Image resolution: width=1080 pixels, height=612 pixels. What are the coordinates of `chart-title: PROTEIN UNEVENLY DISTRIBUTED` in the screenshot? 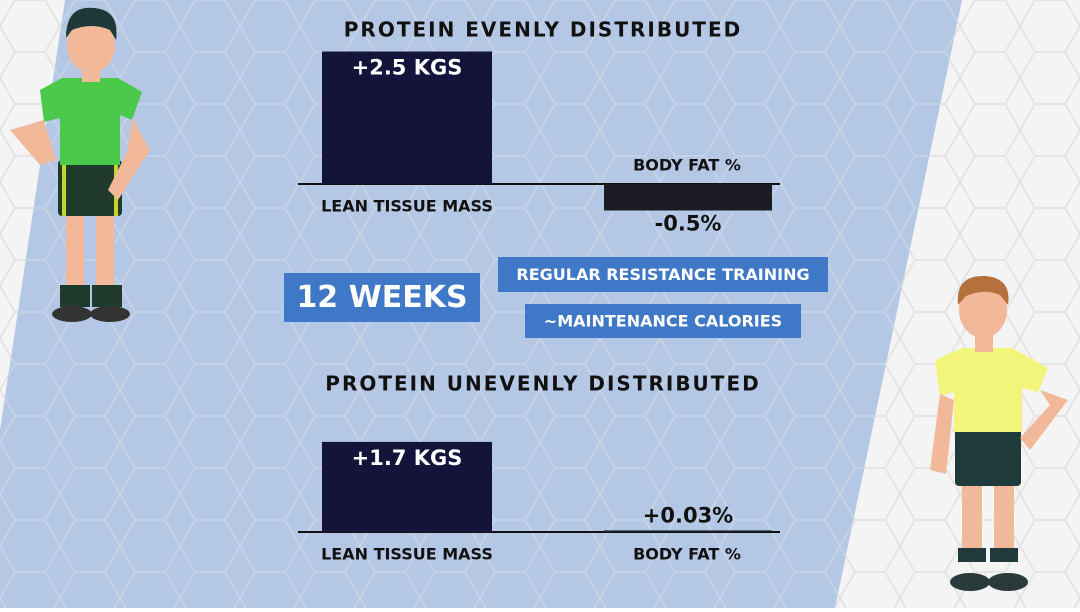 It's located at (542, 384).